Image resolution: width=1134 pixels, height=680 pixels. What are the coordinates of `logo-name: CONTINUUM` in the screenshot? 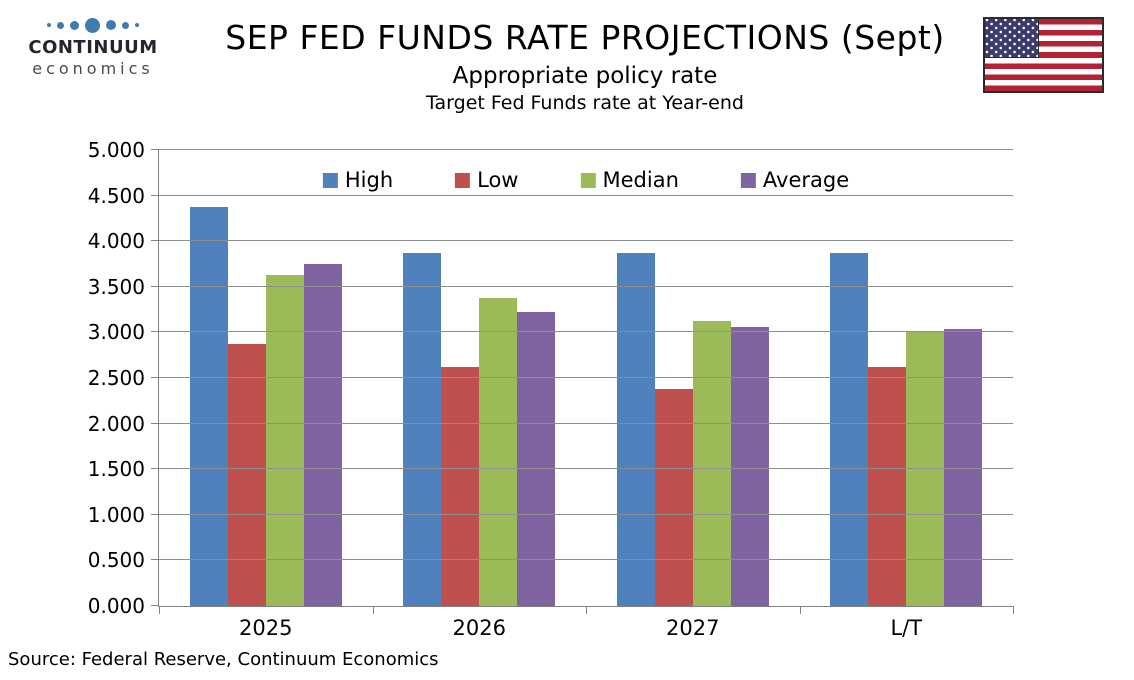 It's located at (93, 47).